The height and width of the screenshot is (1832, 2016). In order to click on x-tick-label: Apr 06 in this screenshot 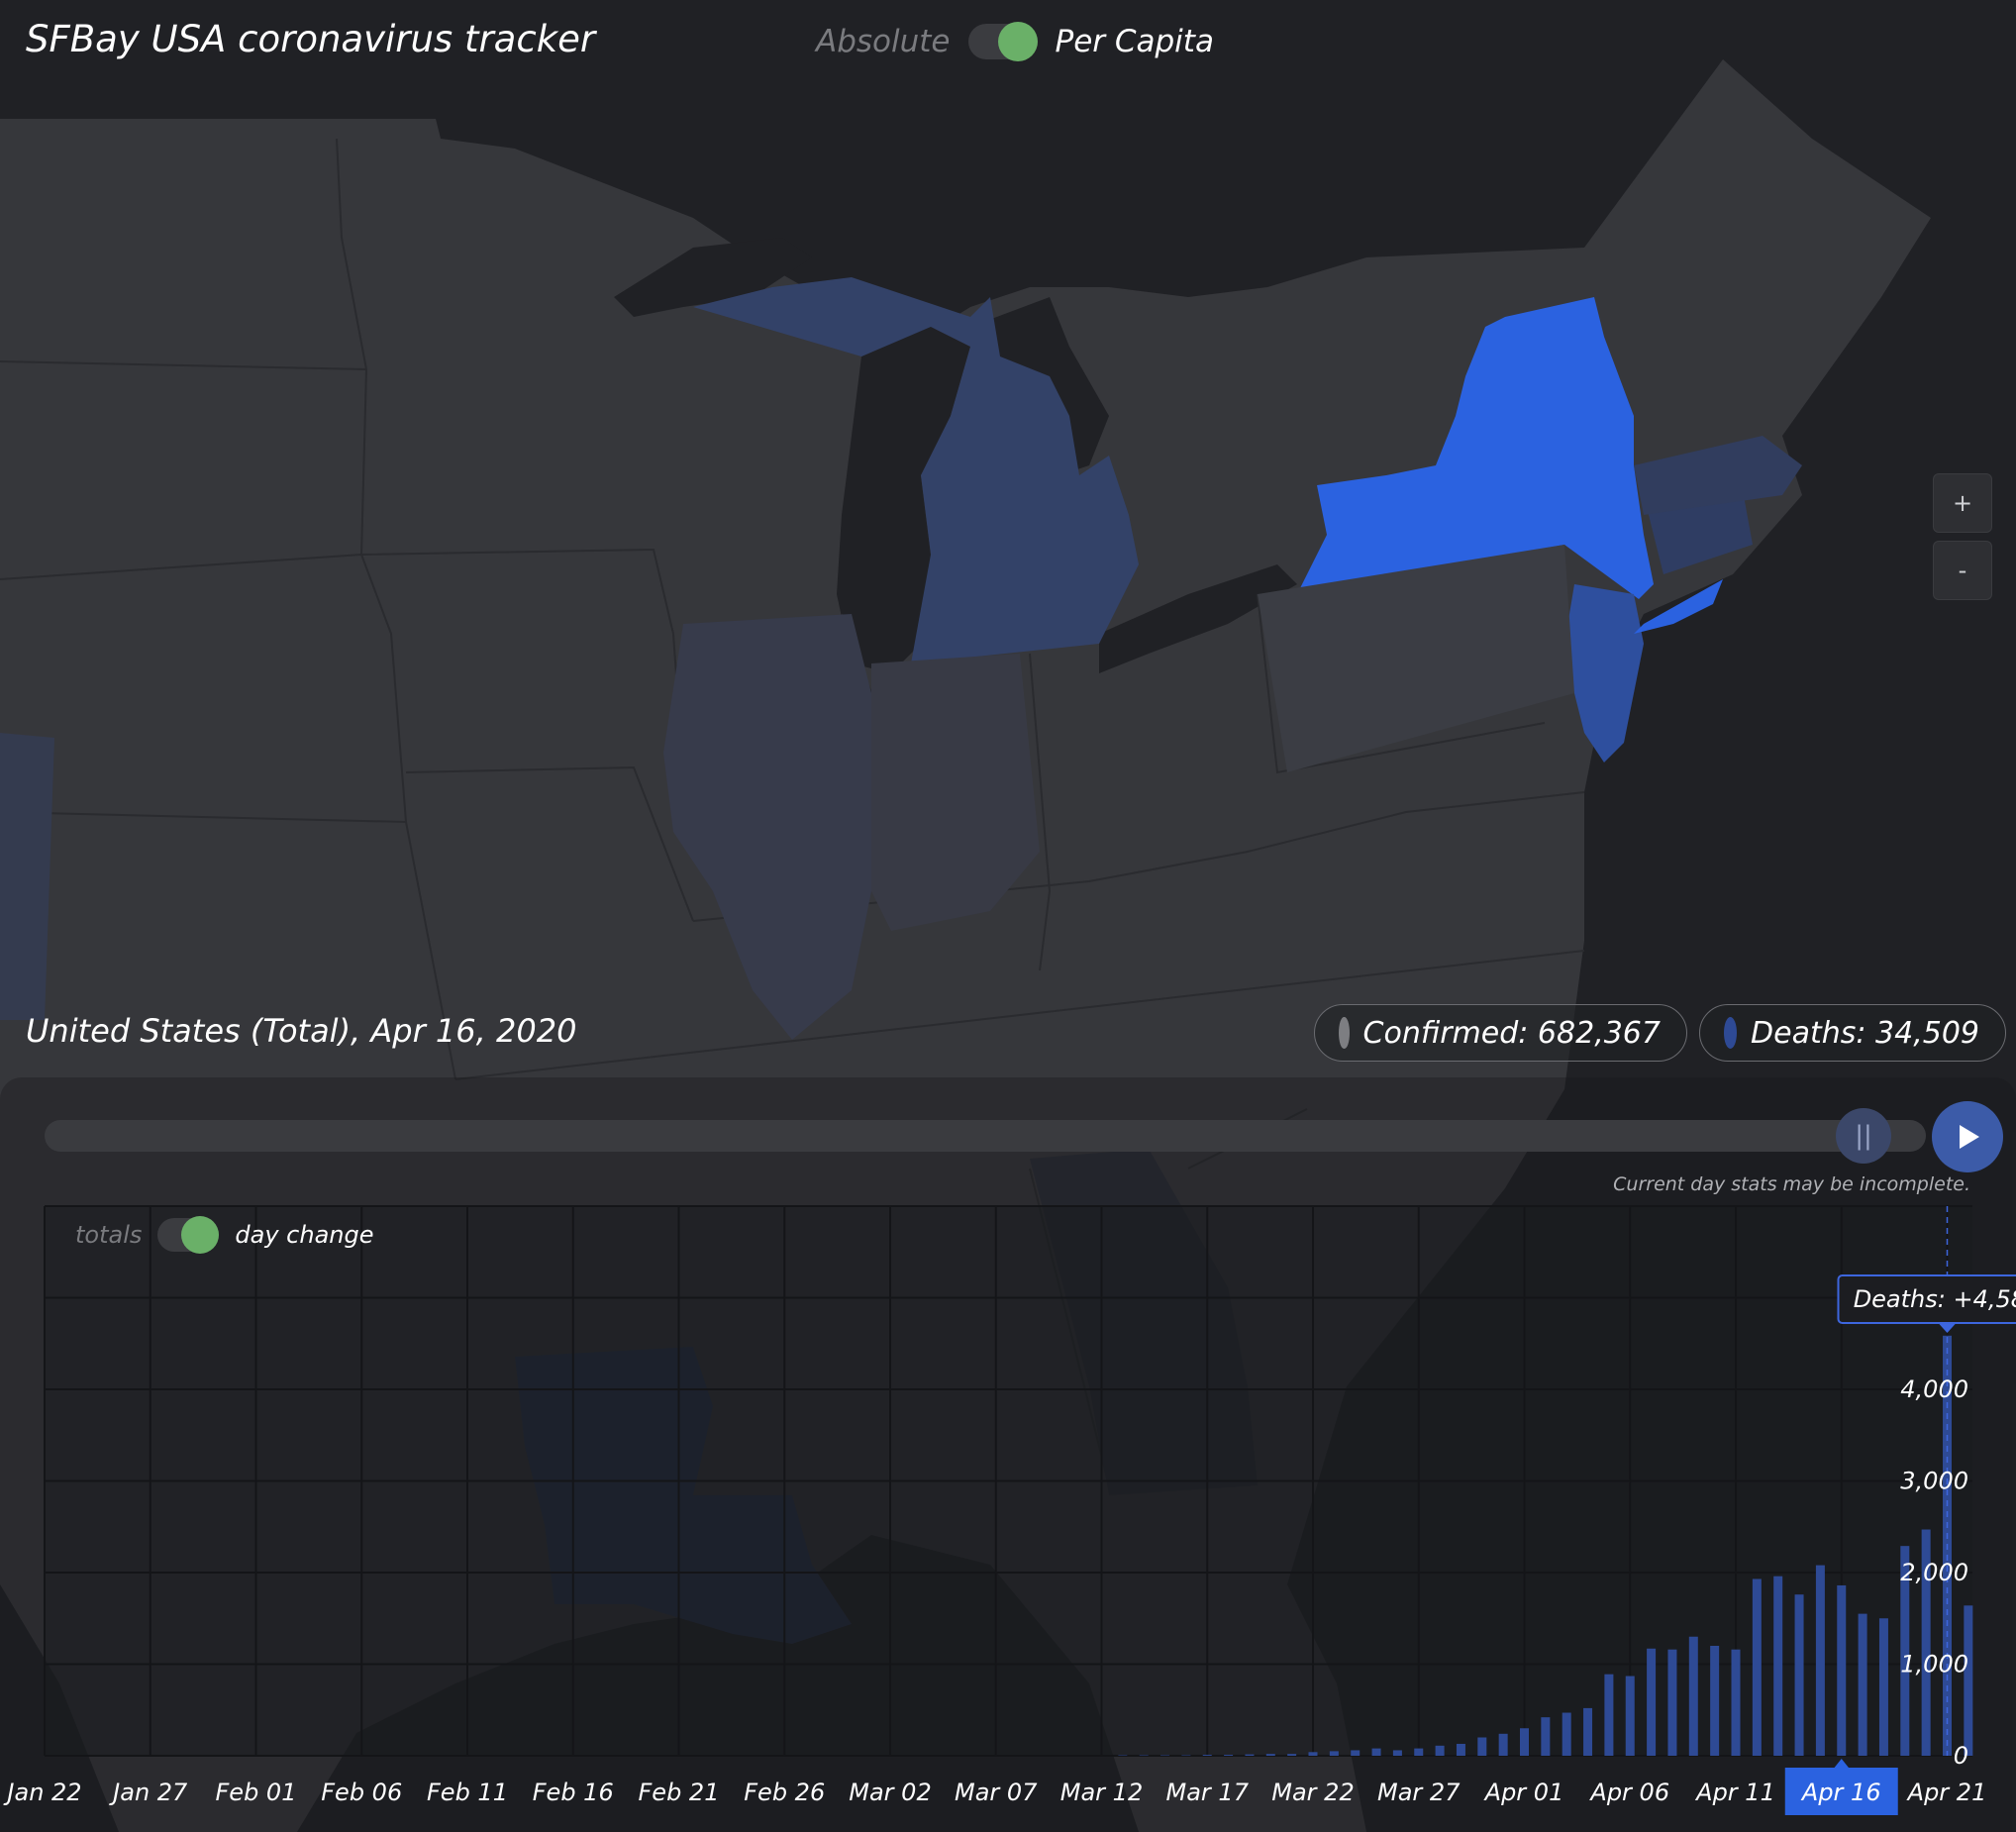, I will do `click(1628, 1792)`.